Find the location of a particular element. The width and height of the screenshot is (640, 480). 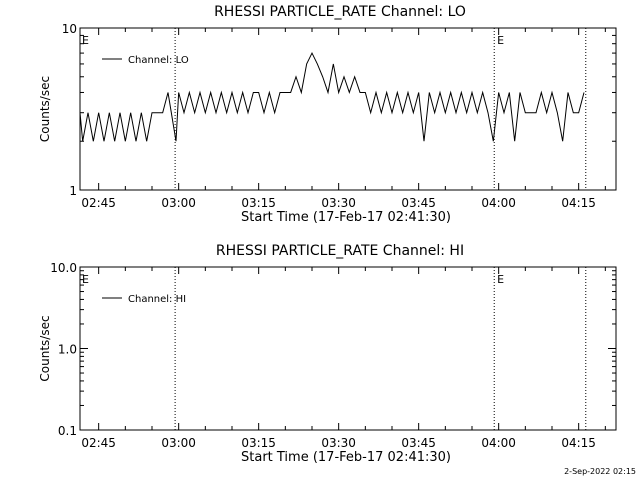

chart-1-x-tick-label: 04:15 is located at coordinates (578, 443).